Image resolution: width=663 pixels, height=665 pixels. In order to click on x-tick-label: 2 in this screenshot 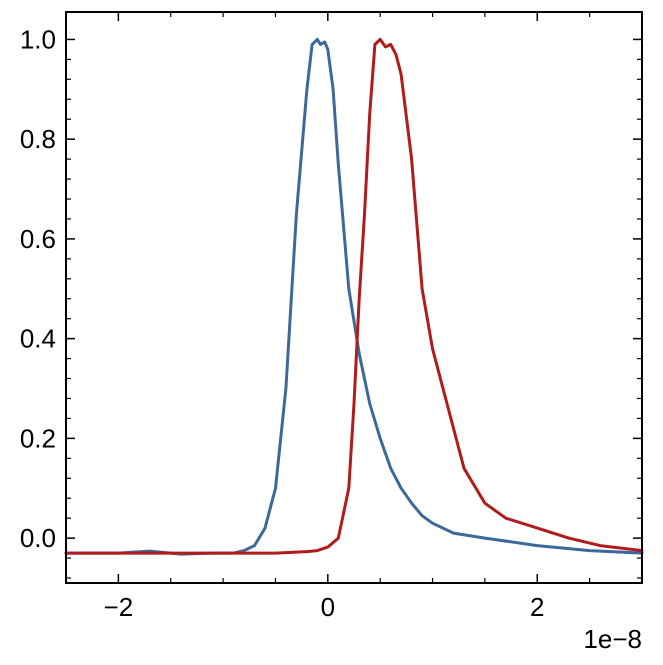, I will do `click(537, 607)`.